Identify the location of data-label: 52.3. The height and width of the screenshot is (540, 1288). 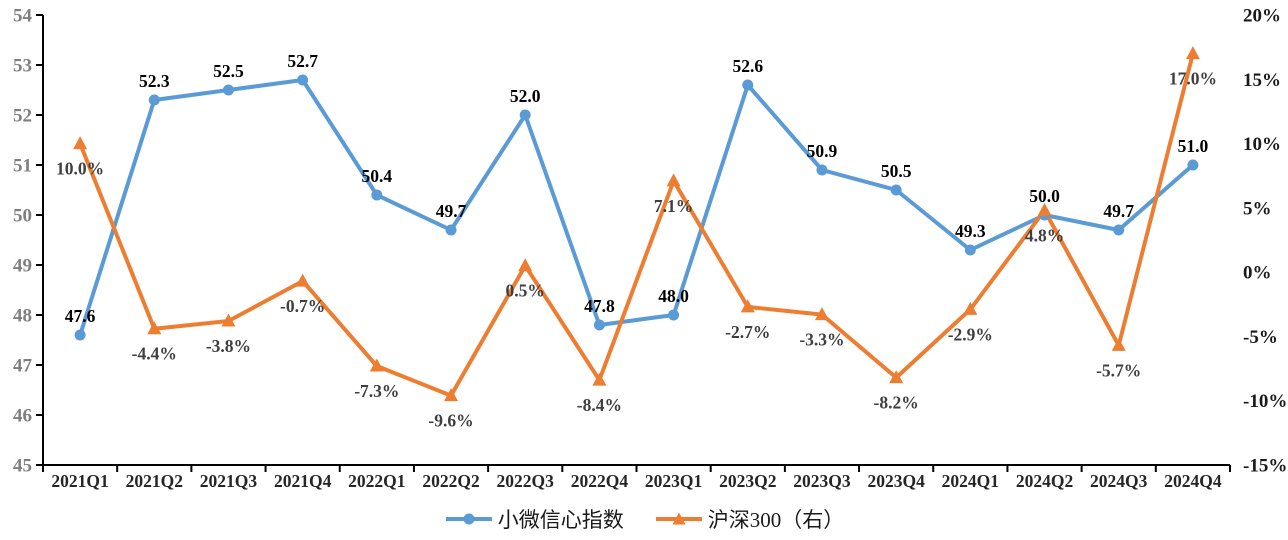
(154, 81).